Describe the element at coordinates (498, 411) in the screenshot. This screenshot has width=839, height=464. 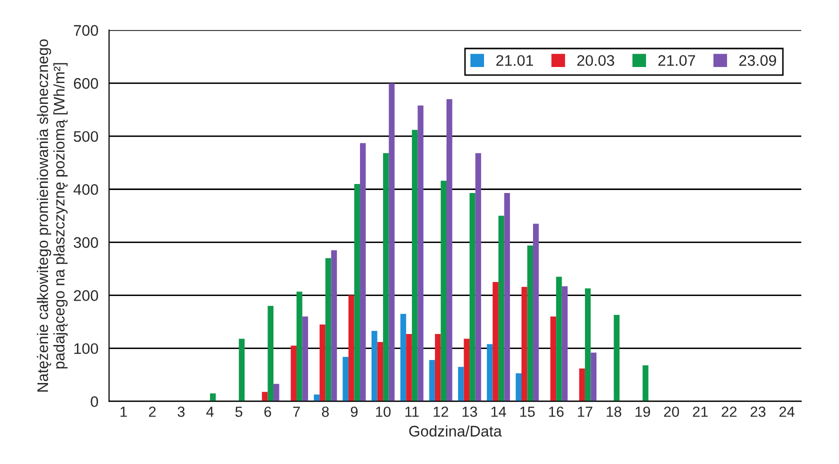
I see `x-tick-label: 14` at that location.